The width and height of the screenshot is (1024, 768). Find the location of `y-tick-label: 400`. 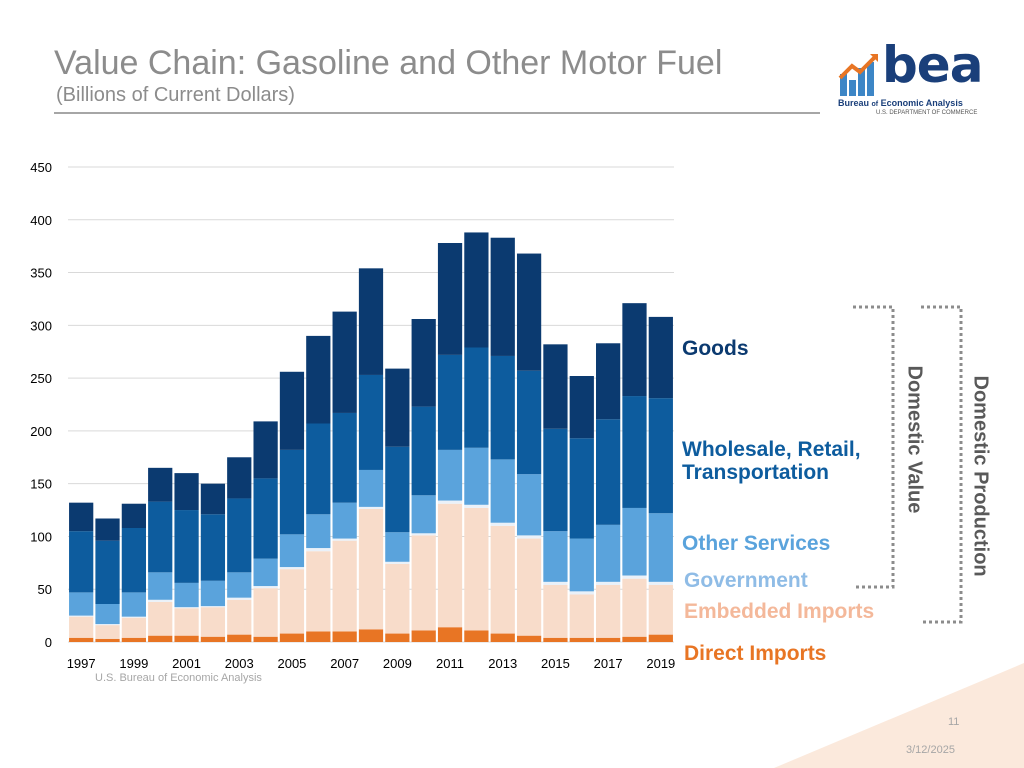

y-tick-label: 400 is located at coordinates (41, 220).